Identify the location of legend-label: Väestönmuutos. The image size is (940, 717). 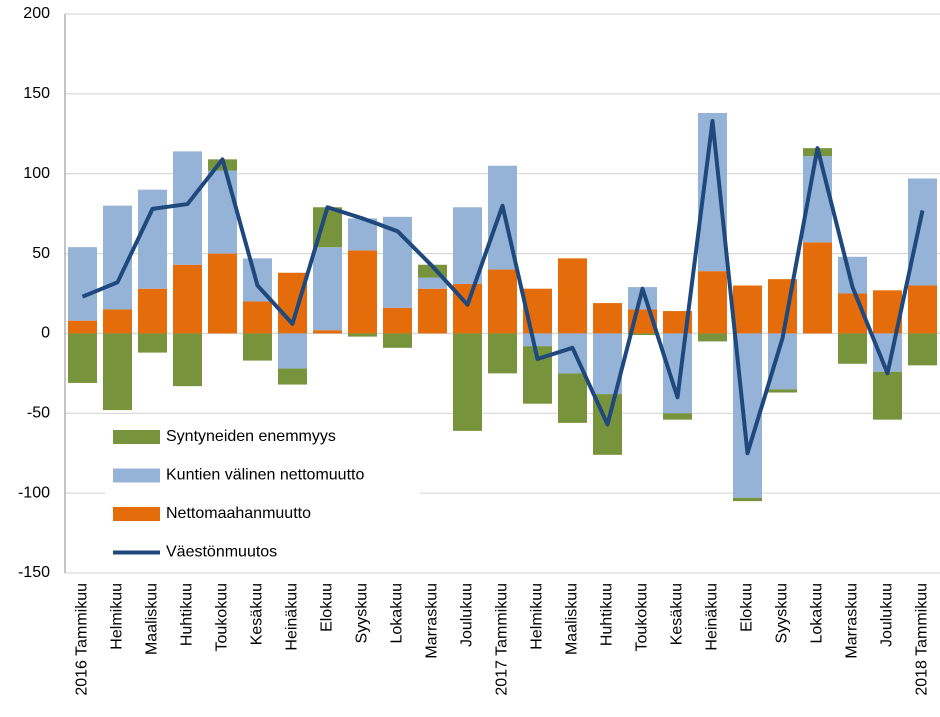
(221, 552).